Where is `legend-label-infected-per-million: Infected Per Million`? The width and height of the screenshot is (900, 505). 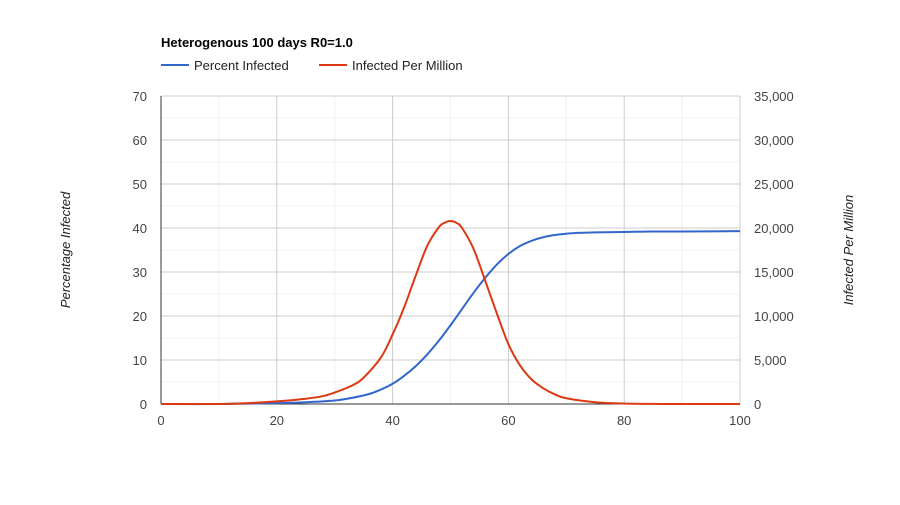
legend-label-infected-per-million: Infected Per Million is located at coordinates (407, 65).